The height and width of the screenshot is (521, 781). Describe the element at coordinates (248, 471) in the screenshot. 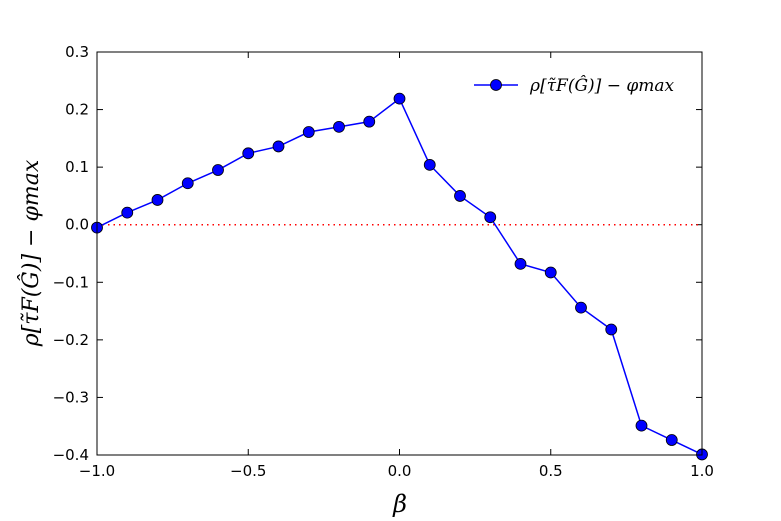

I see `x-tick-label: −0.5` at that location.